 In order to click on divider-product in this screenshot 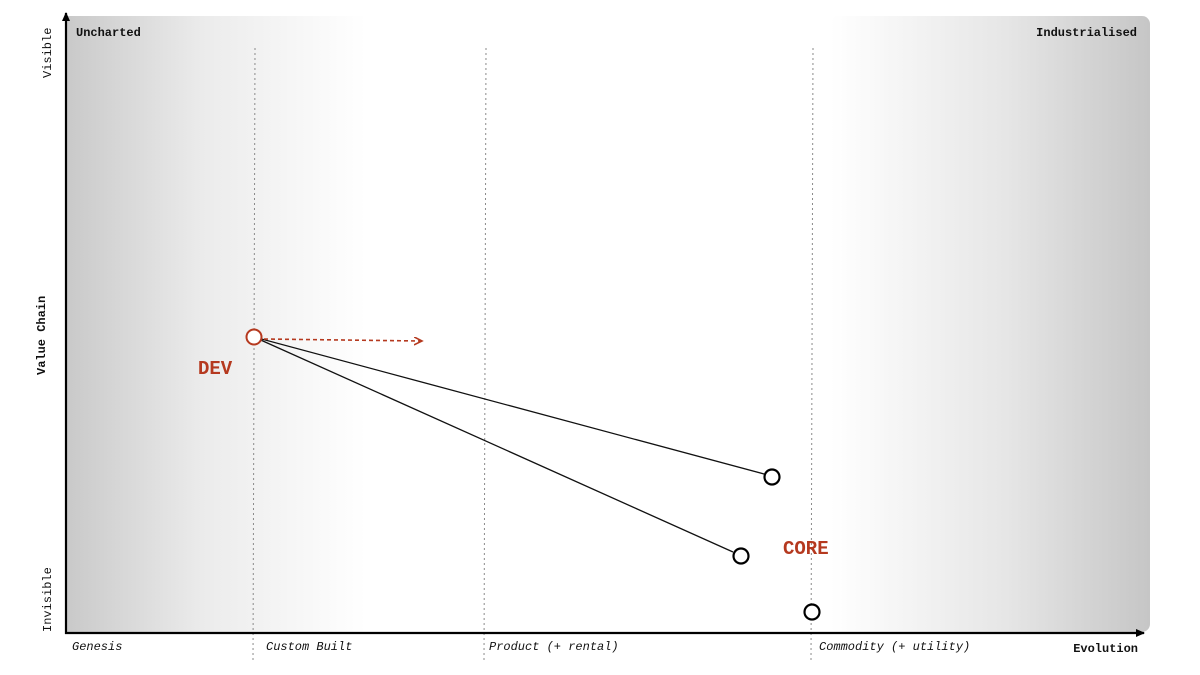, I will do `click(485, 355)`.